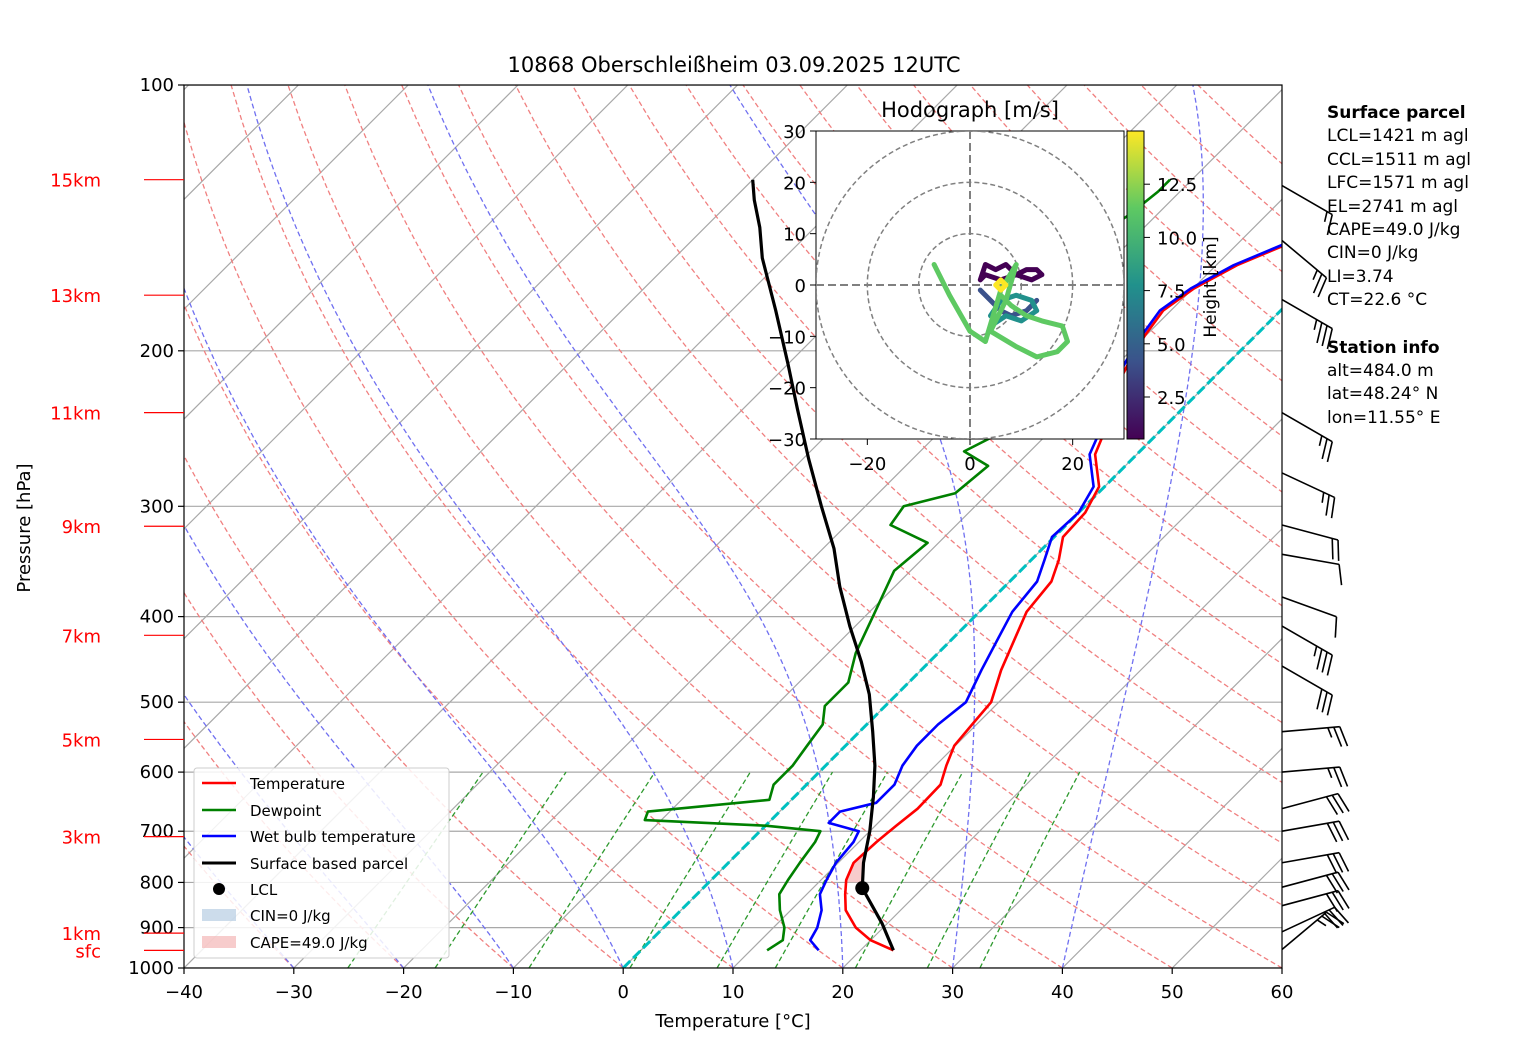 This screenshot has height=1054, width=1517. I want to click on x-tick-label: 60, so click(1282, 992).